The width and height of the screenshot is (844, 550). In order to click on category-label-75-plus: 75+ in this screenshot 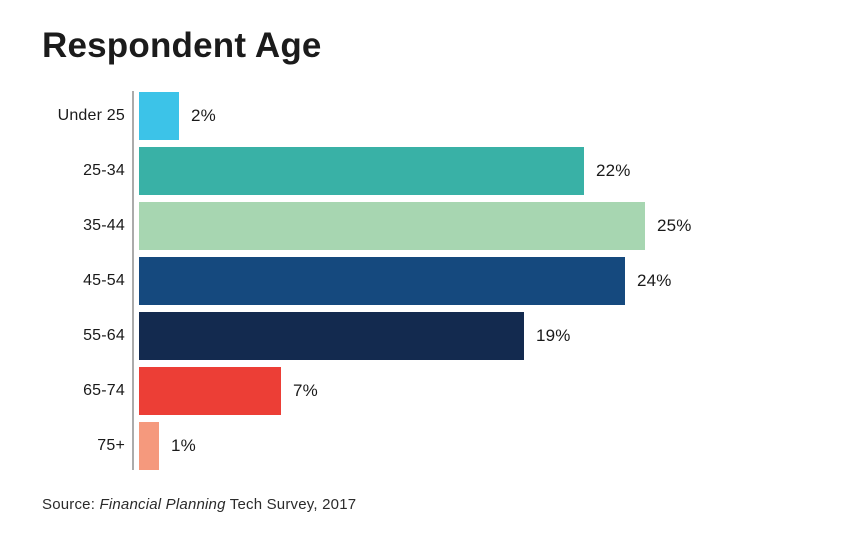, I will do `click(111, 445)`.